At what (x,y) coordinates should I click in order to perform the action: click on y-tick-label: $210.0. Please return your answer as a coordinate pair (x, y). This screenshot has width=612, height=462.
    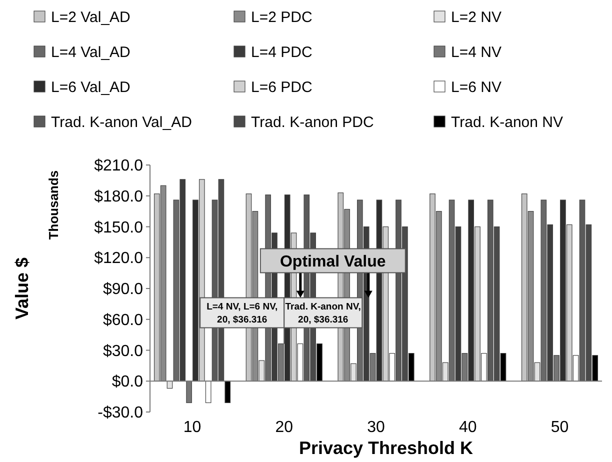
    Looking at the image, I should click on (119, 166).